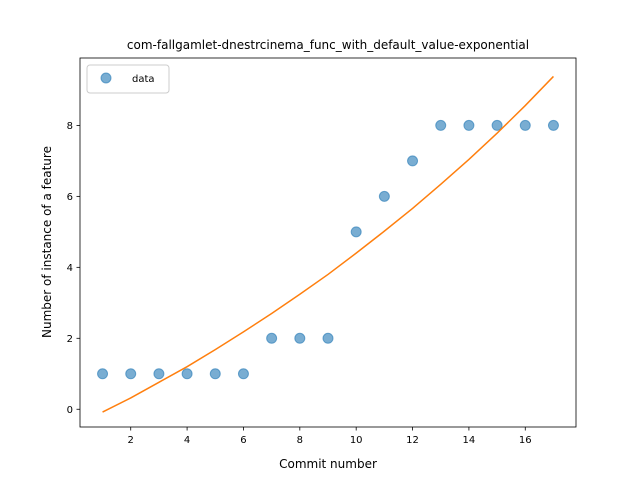 This screenshot has width=640, height=480. I want to click on x-tick-label: 2, so click(131, 440).